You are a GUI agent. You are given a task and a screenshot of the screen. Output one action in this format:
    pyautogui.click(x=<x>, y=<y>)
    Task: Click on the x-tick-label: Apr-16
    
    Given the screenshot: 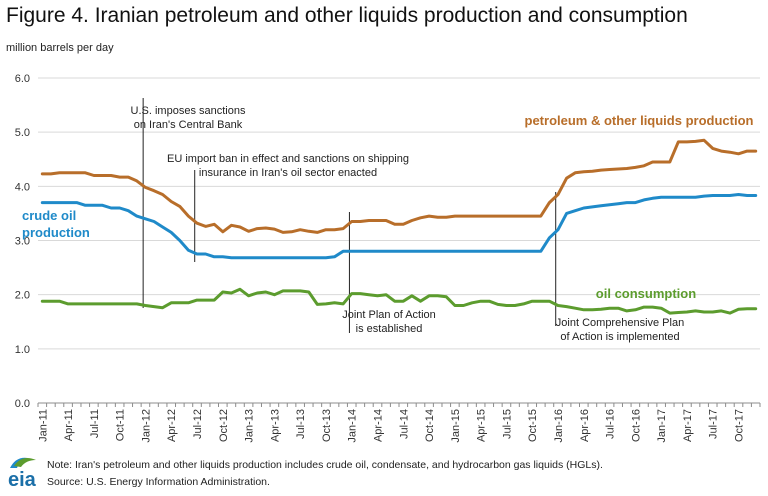 What is the action you would take?
    pyautogui.click(x=585, y=425)
    